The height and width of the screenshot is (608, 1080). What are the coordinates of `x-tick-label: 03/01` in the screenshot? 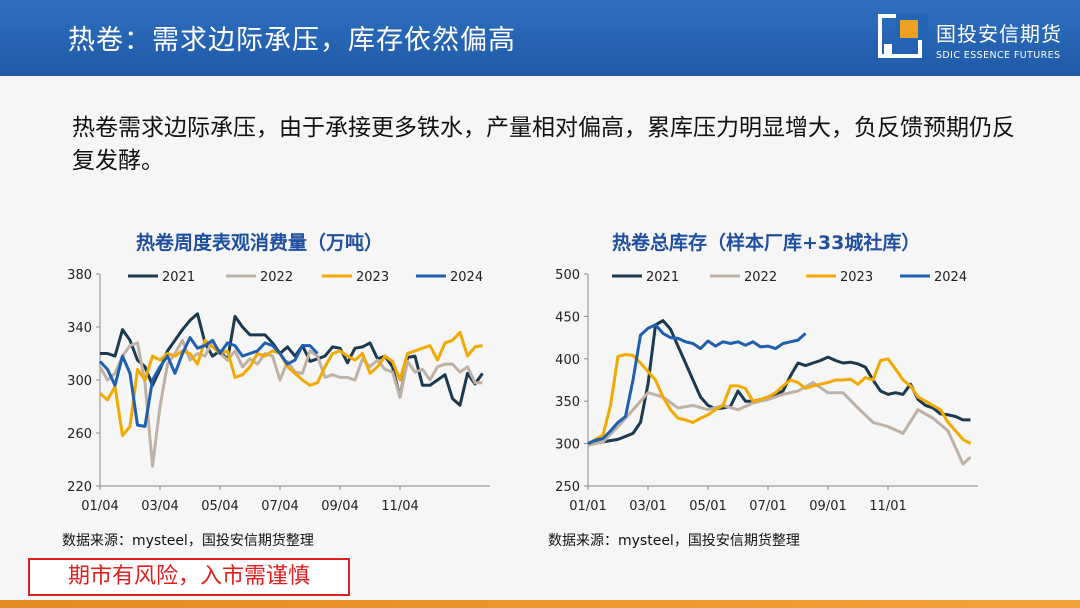 It's located at (647, 506).